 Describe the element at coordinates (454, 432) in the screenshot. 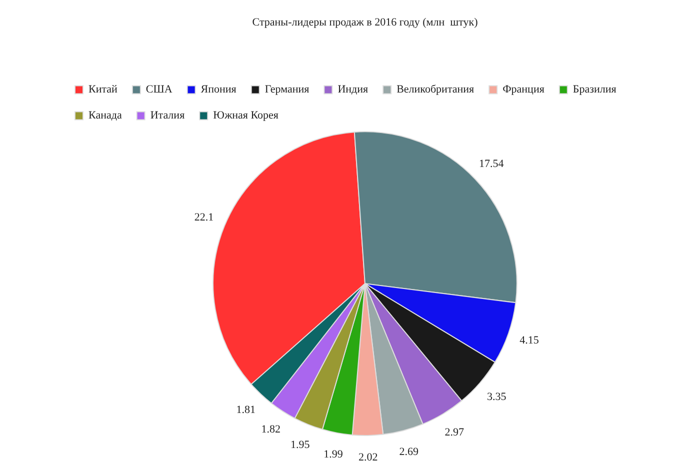

I see `data-label: 2.97` at that location.